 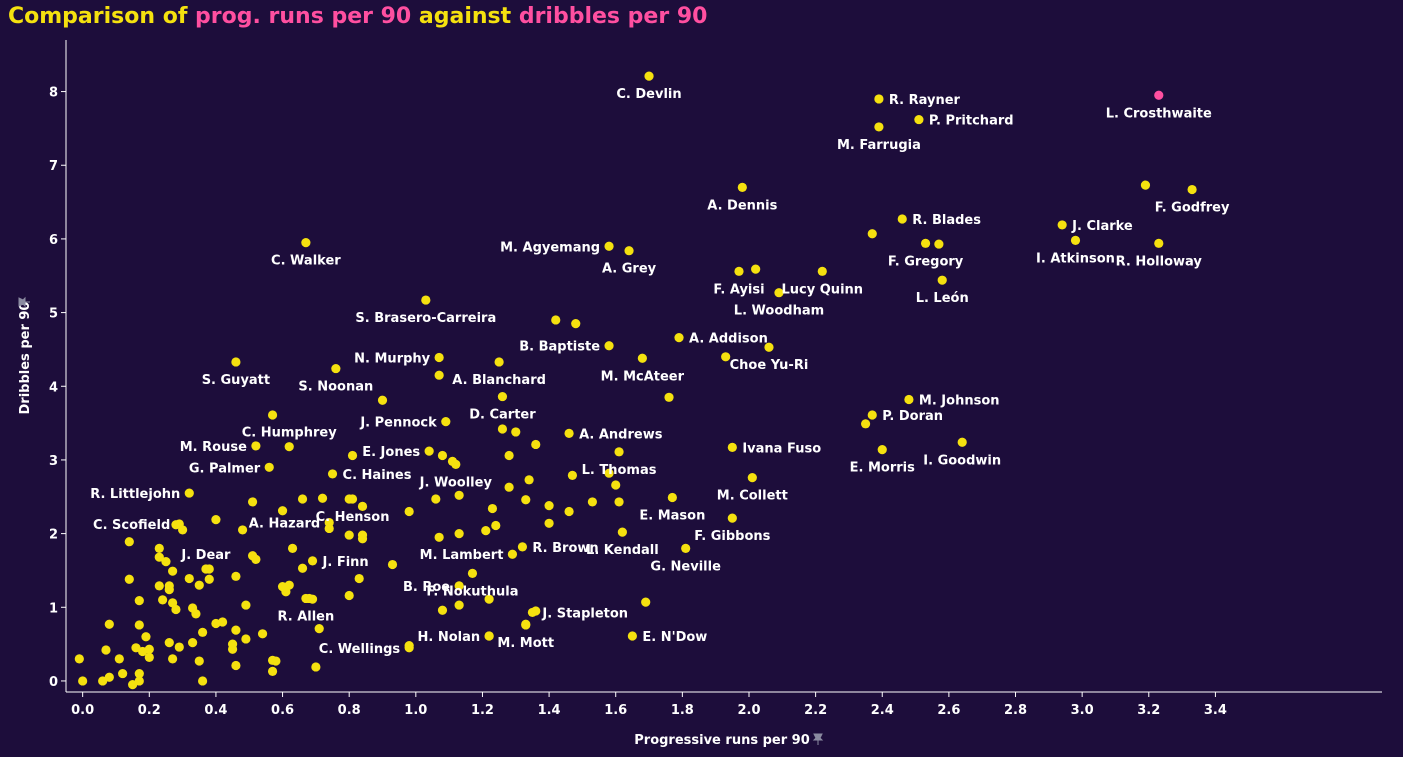 What do you see at coordinates (818, 739) in the screenshot?
I see `x-axis-pin-icon` at bounding box center [818, 739].